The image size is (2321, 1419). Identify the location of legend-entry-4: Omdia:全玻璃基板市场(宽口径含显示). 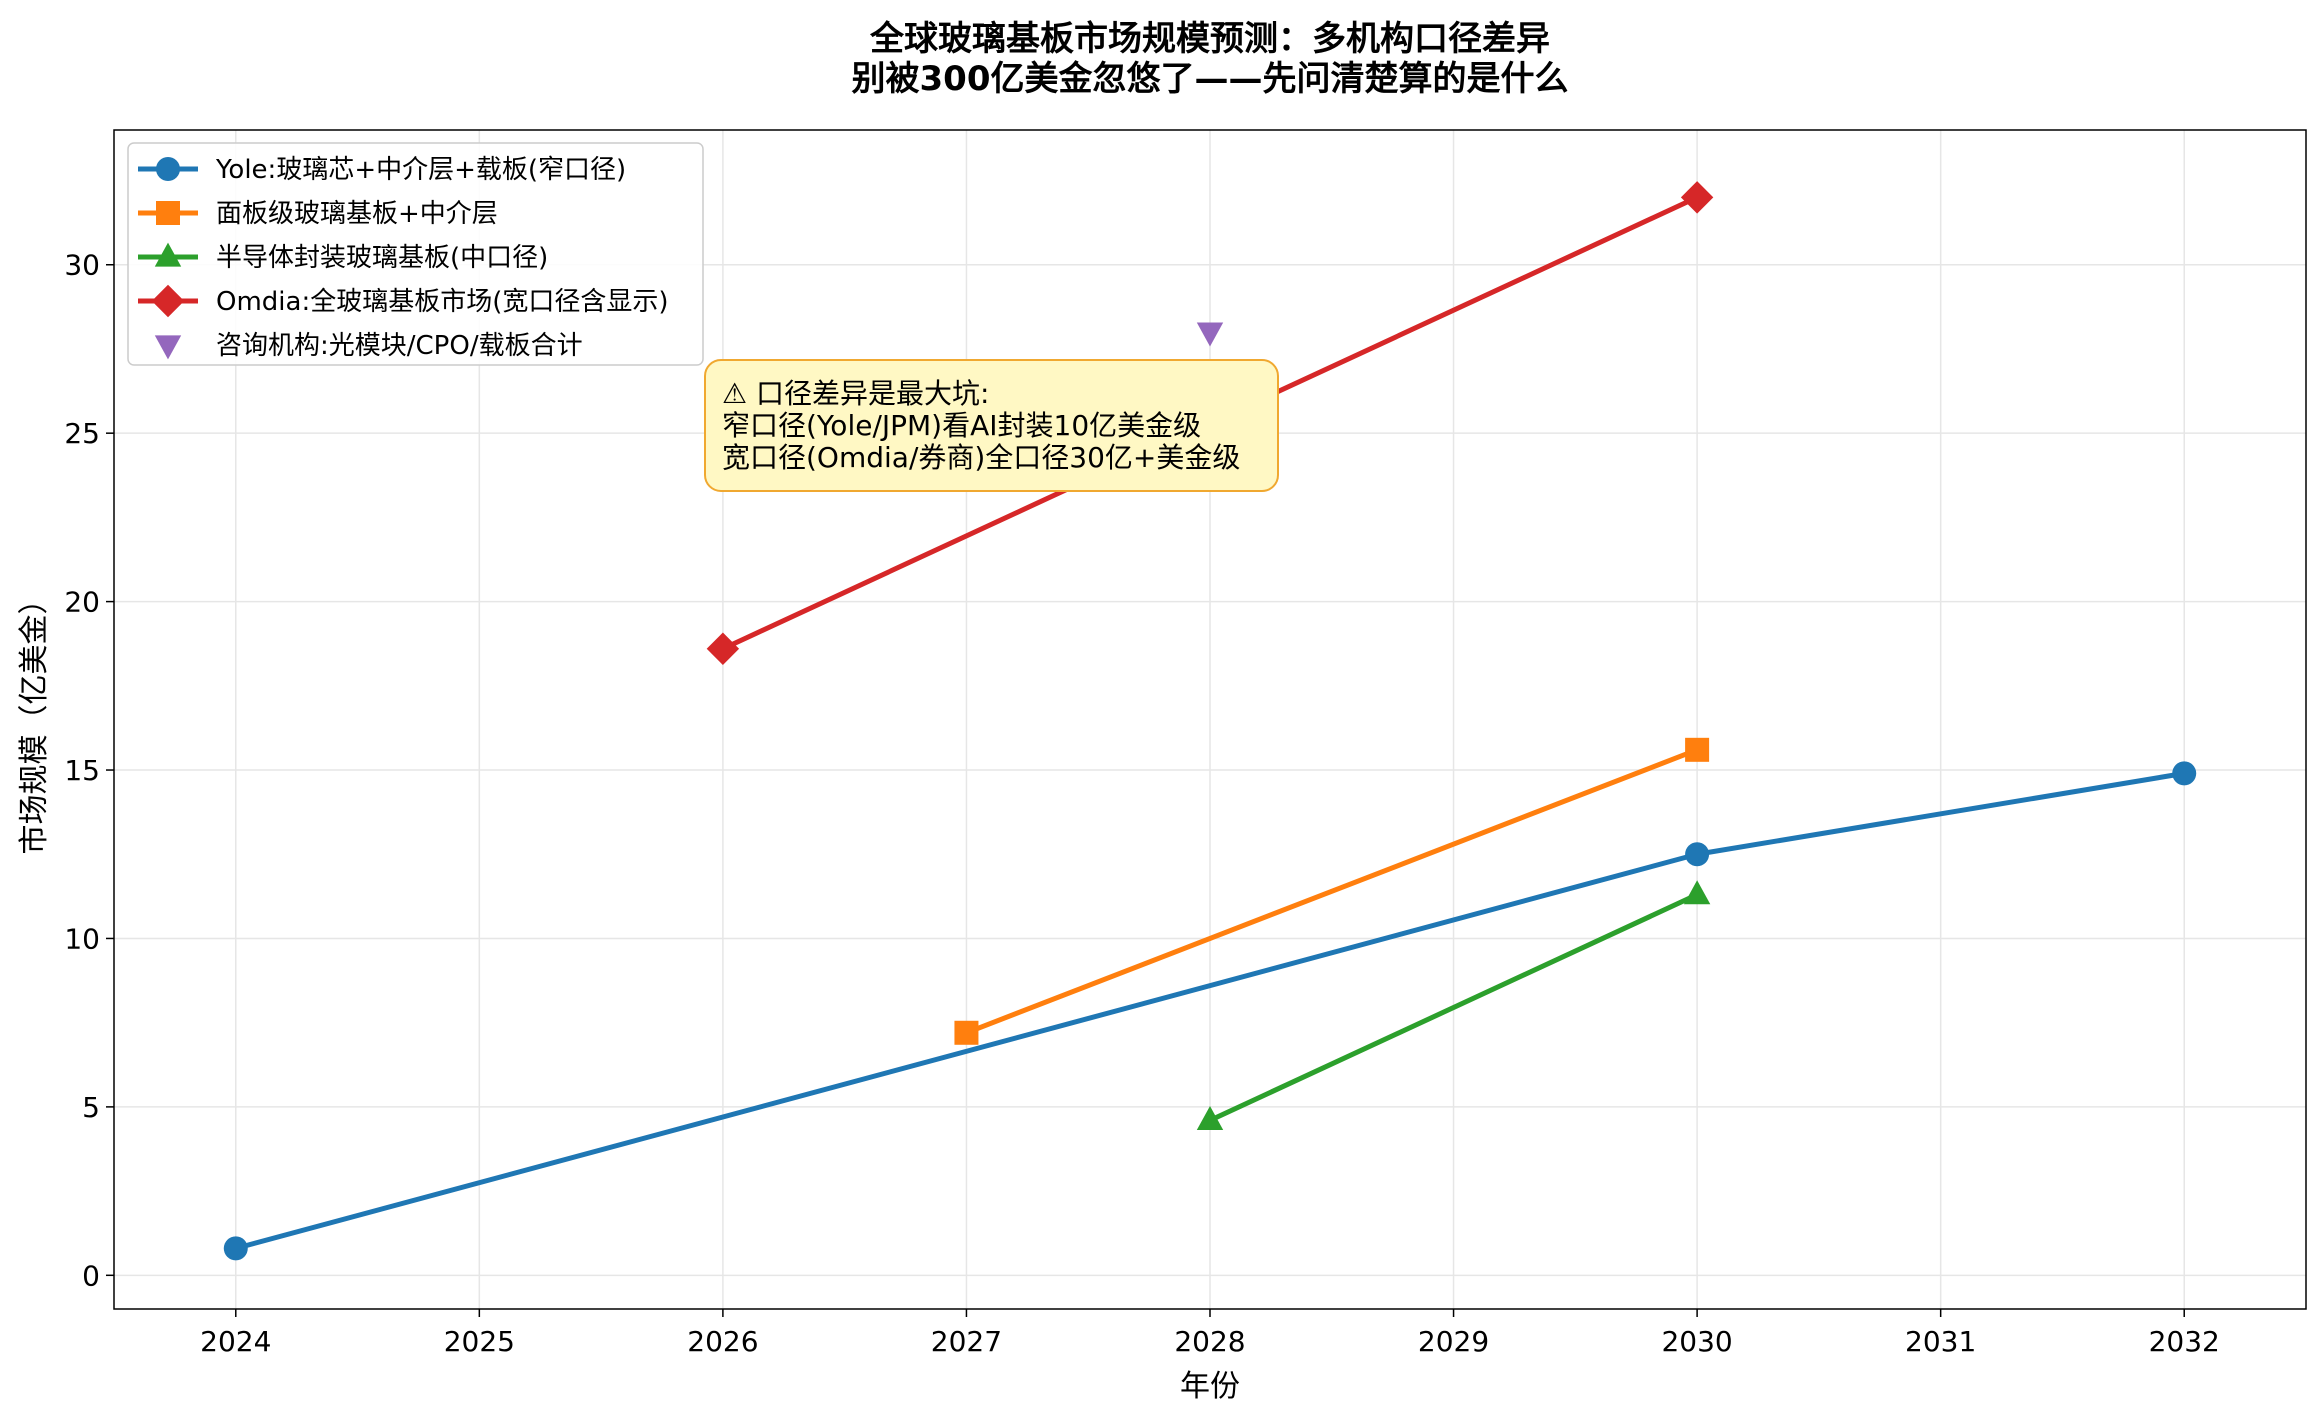
(403, 301).